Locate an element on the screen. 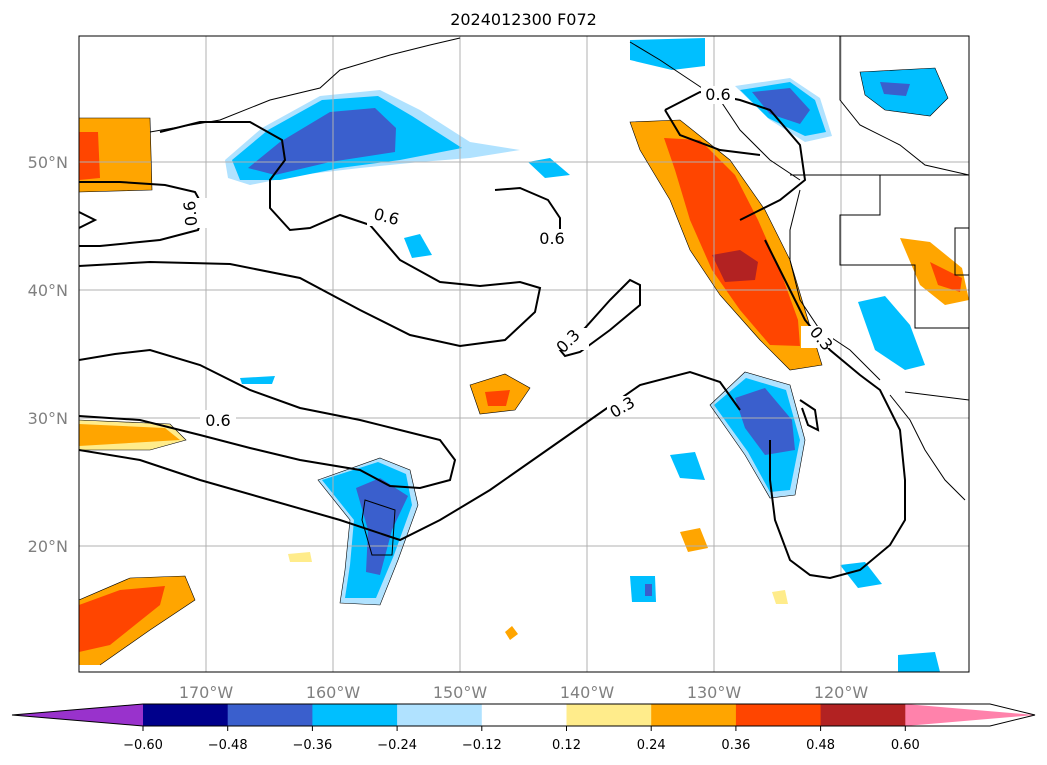  lat-label: 50°N is located at coordinates (48, 162).